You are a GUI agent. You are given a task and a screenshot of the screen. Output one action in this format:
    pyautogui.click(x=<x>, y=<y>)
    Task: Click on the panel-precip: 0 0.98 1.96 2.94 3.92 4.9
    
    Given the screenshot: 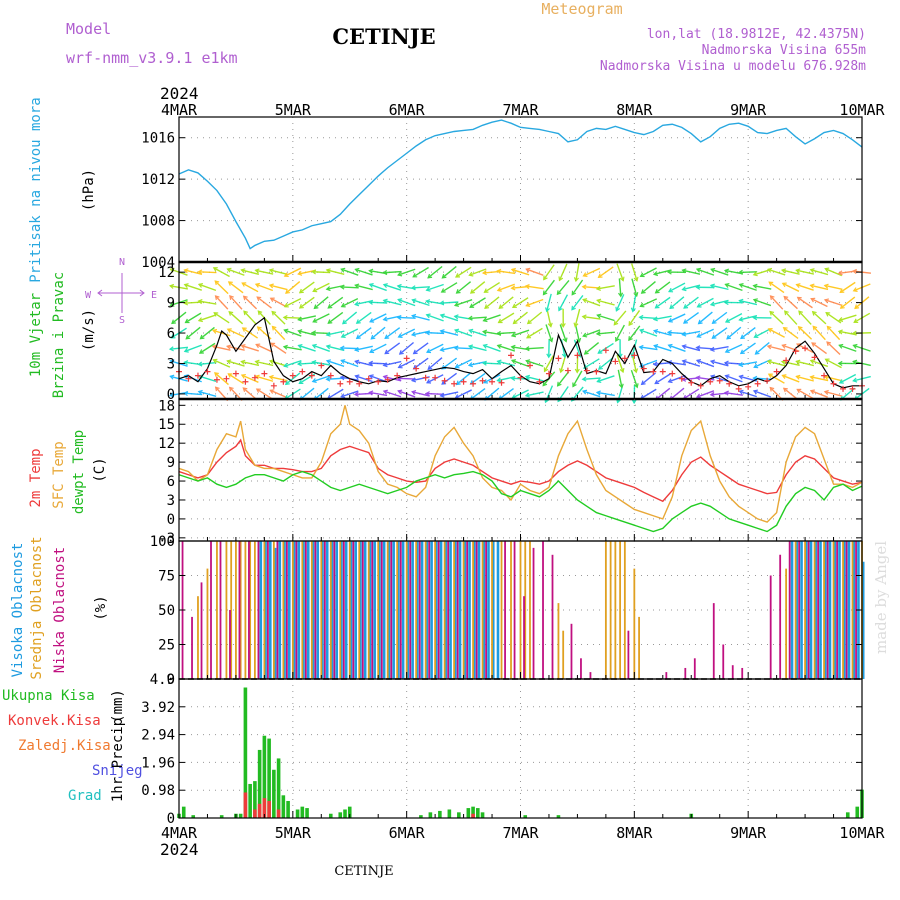 What is the action you would take?
    pyautogui.click(x=502, y=749)
    